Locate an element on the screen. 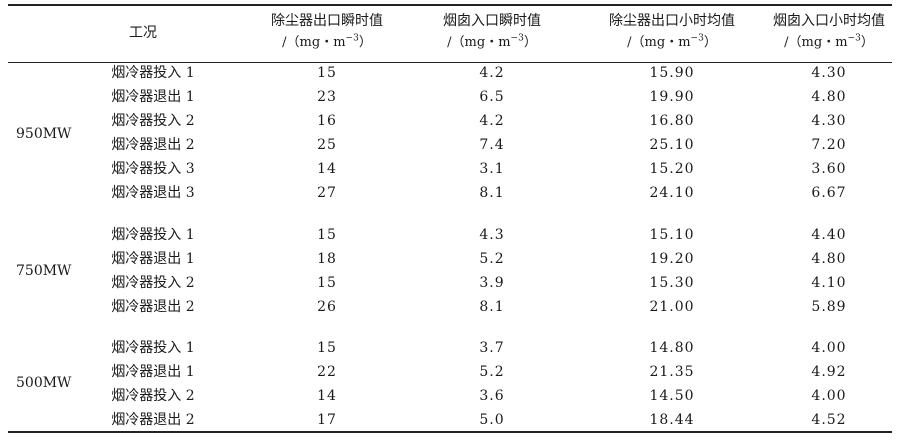 The image size is (900, 440). cell-value: 15.30 is located at coordinates (672, 283).